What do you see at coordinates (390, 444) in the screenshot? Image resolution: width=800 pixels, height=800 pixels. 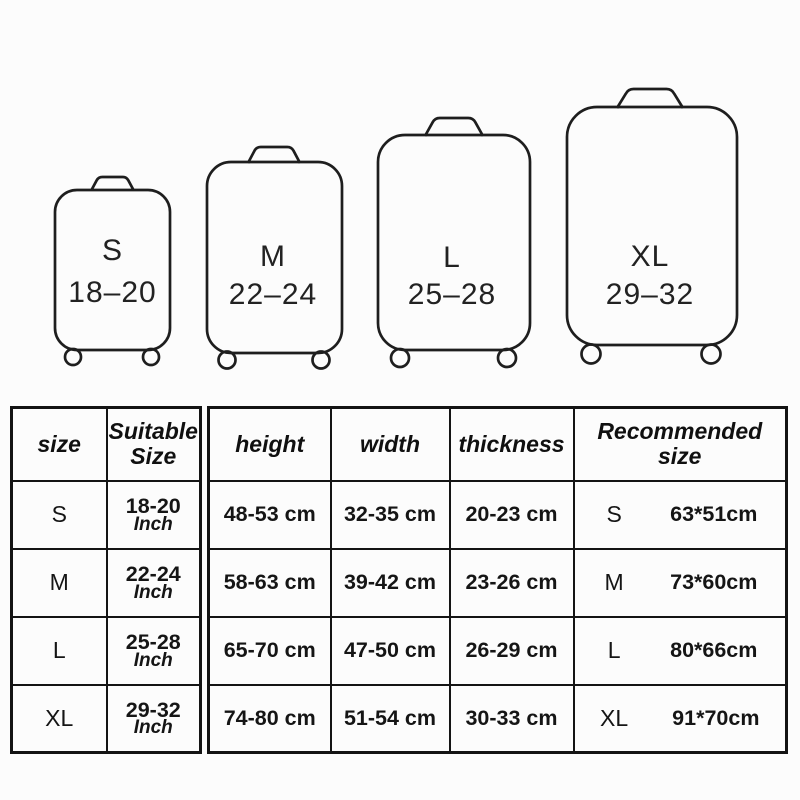 I see `width-column-header: width` at bounding box center [390, 444].